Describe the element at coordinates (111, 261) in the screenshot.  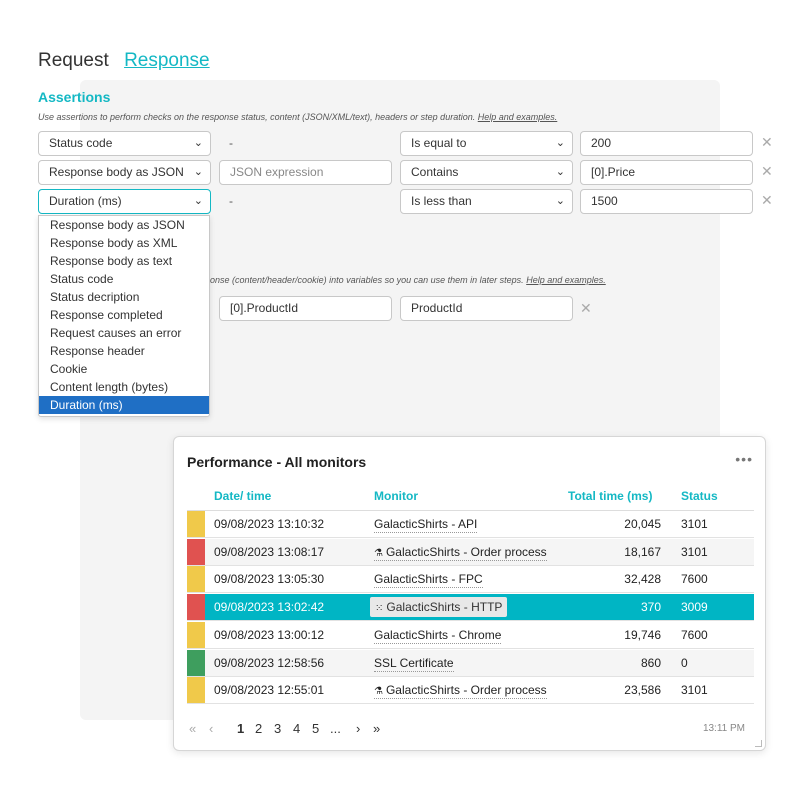
I see `dropdown-option: Response body as text` at that location.